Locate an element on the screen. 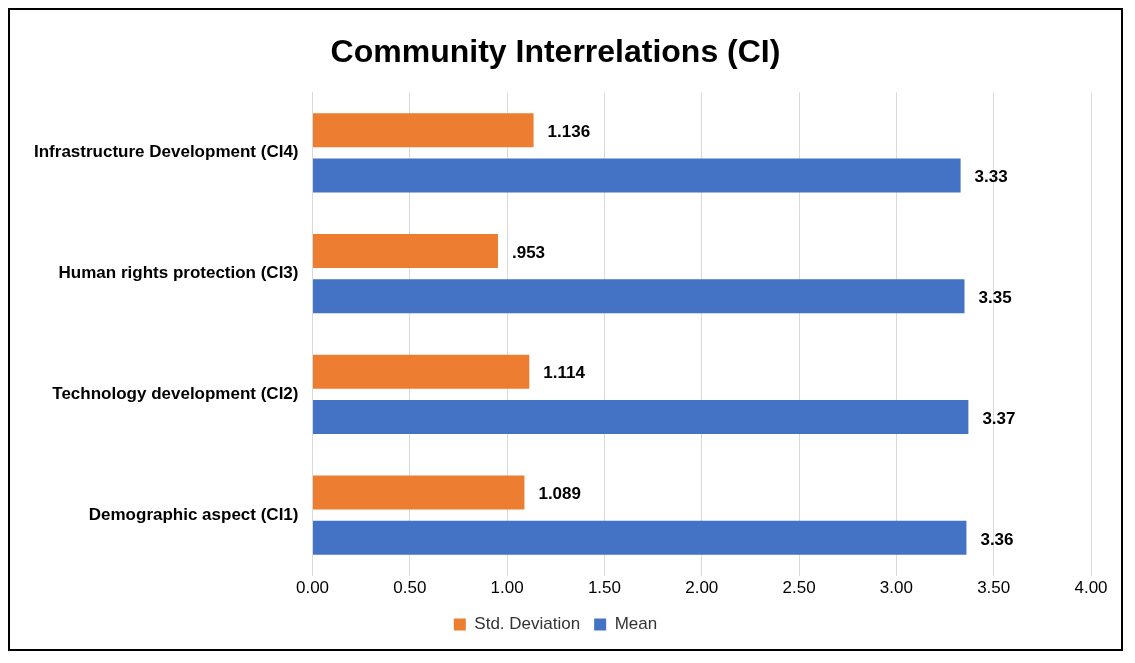 The height and width of the screenshot is (663, 1135). y-tick-label: Infrastructure Development (CI4) is located at coordinates (166, 152).